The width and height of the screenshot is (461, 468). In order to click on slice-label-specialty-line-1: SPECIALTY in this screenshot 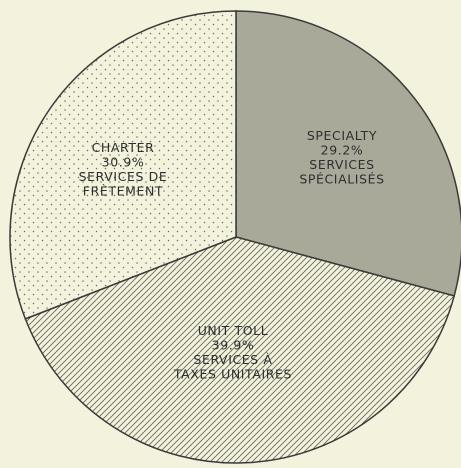, I will do `click(342, 135)`.